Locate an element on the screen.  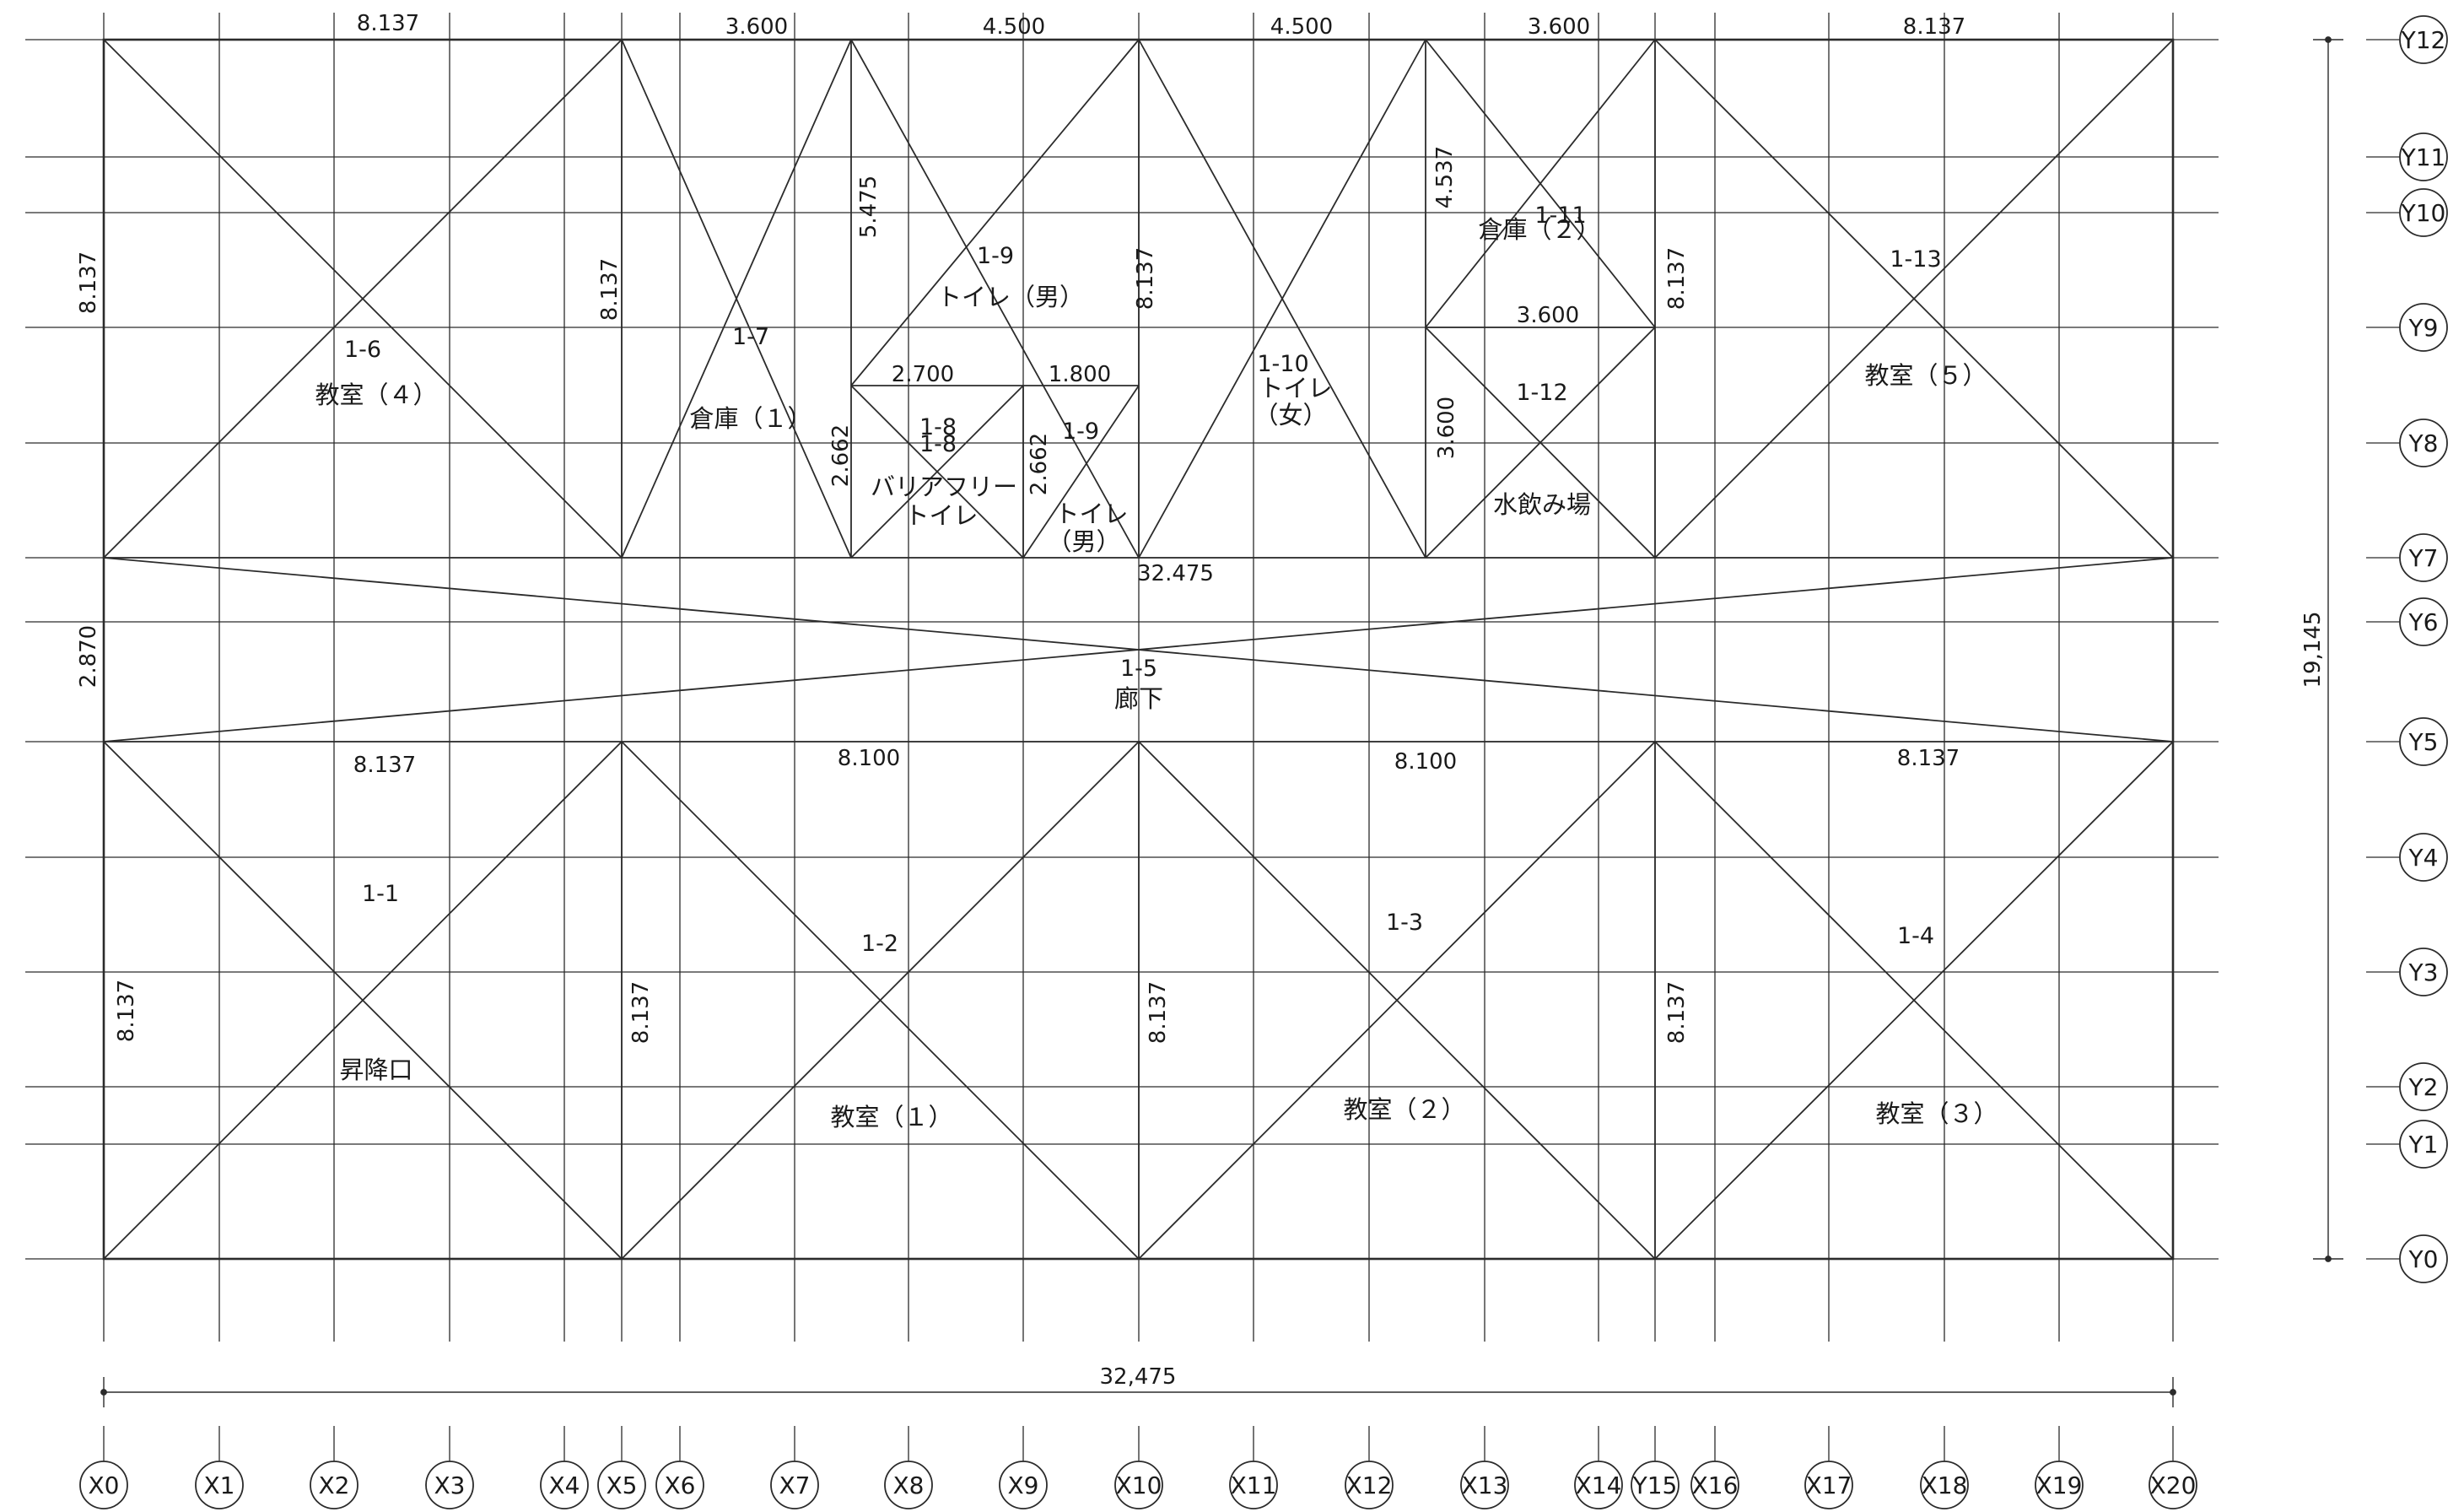
grid-bubble-label: X20 is located at coordinates (2173, 1485).